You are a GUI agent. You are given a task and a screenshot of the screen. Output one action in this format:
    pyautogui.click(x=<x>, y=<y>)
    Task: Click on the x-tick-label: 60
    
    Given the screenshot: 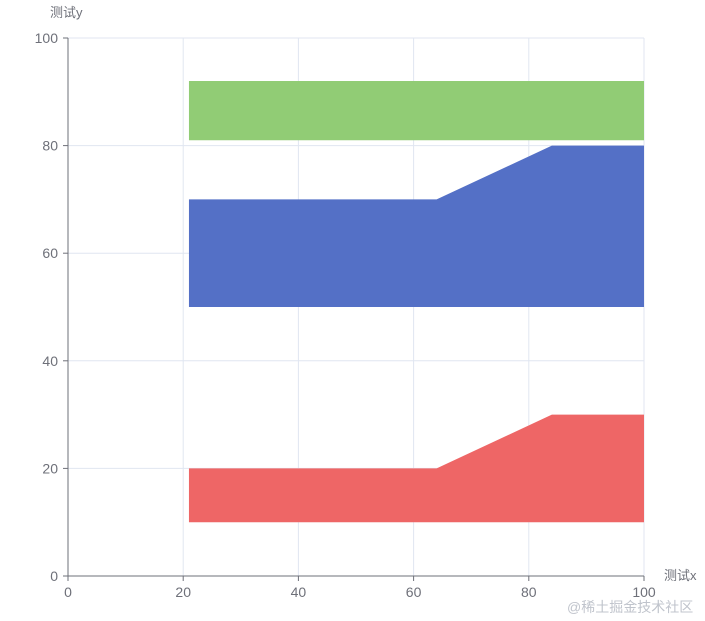 What is the action you would take?
    pyautogui.click(x=414, y=592)
    